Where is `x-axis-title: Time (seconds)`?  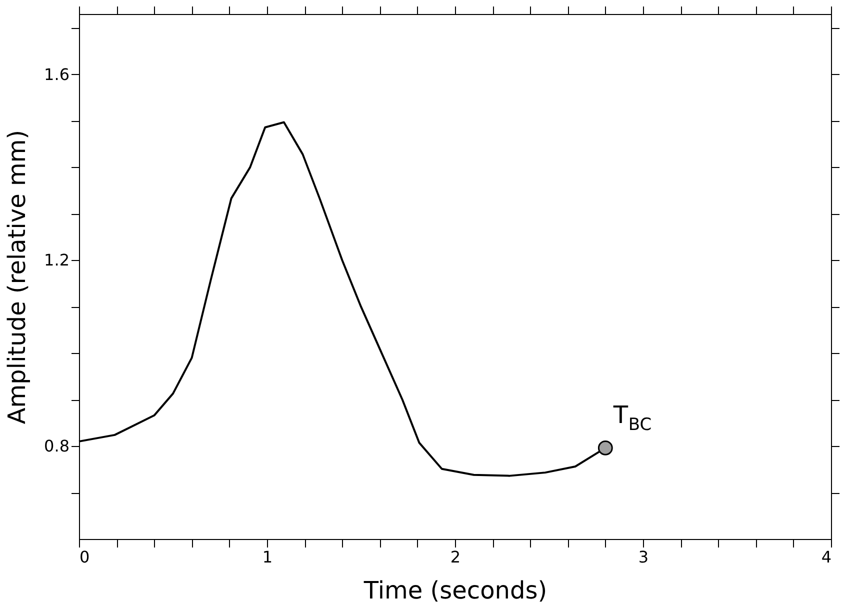
x-axis-title: Time (seconds) is located at coordinates (455, 590).